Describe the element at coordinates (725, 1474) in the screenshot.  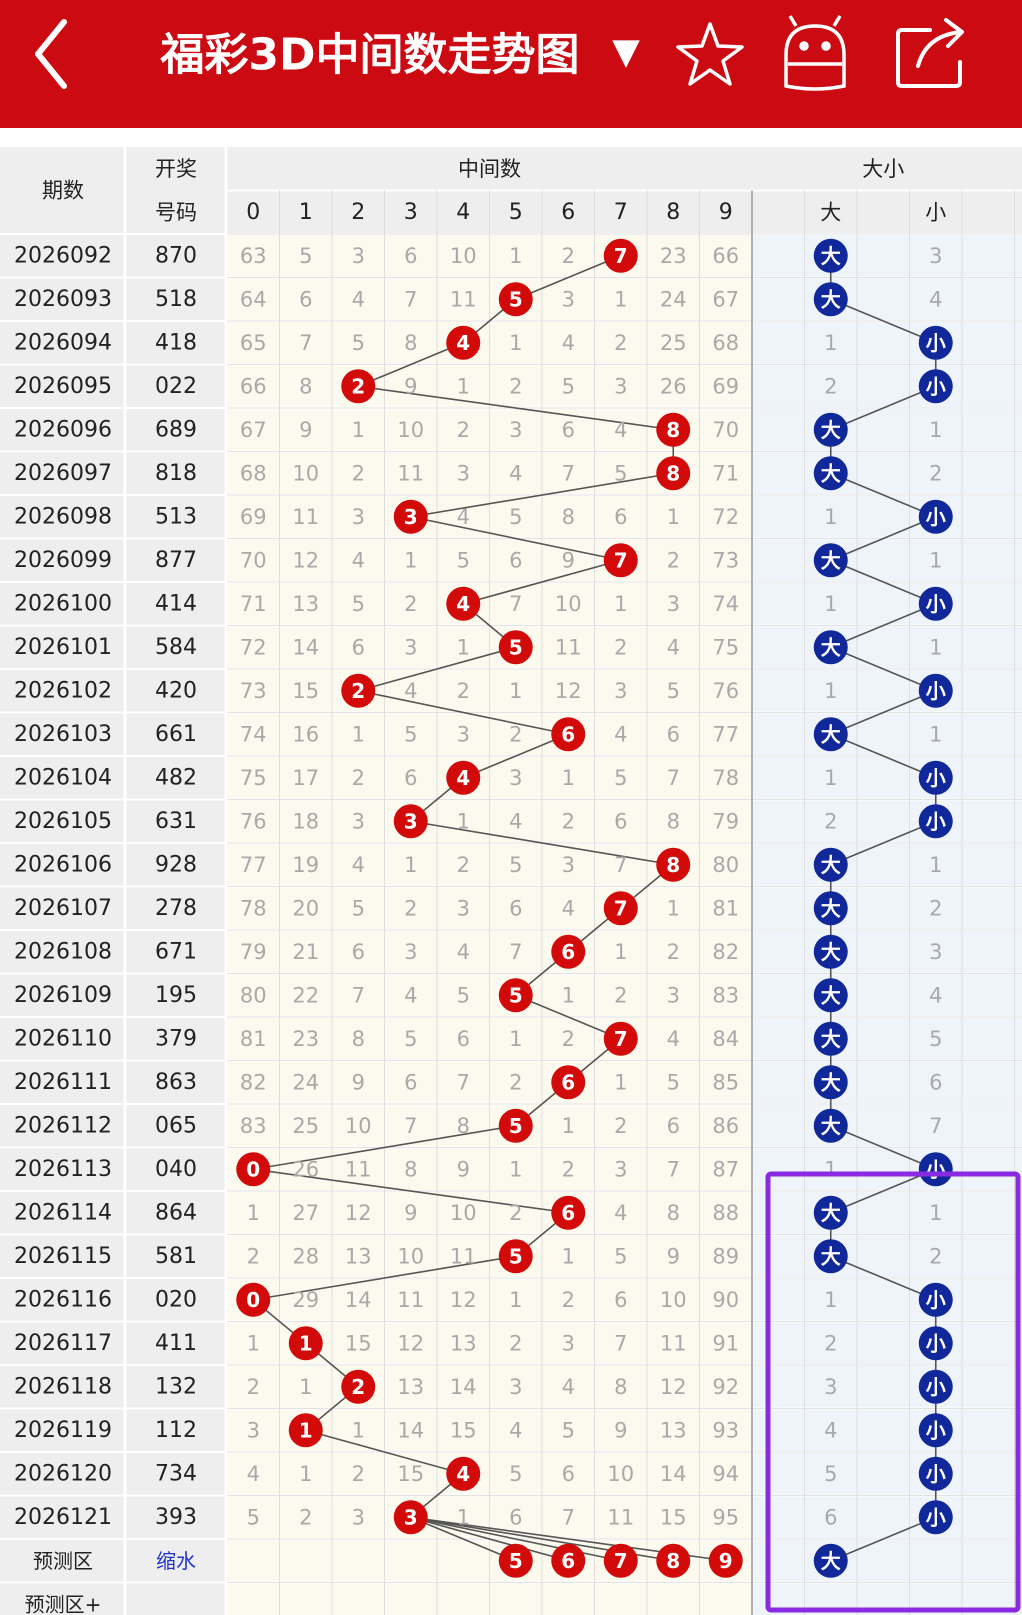
I see `miss-count: 94` at that location.